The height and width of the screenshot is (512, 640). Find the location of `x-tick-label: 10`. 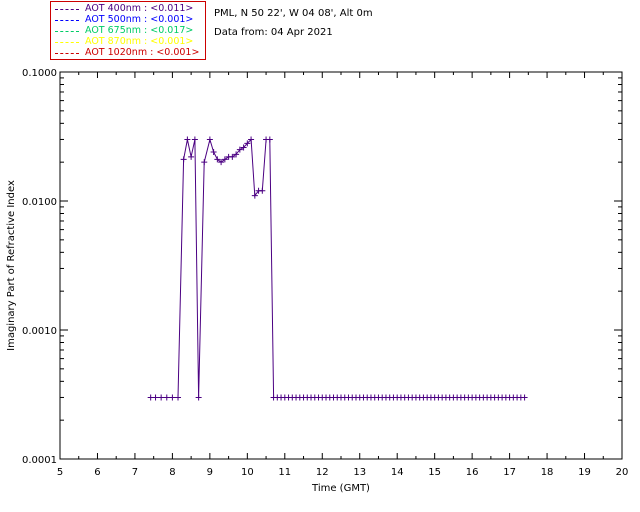

x-tick-label: 10 is located at coordinates (247, 472).